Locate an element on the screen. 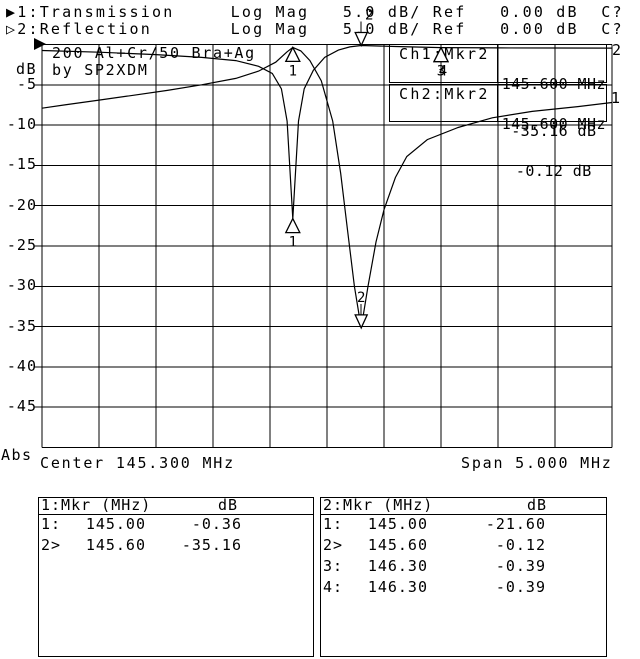  marker-value: -0.36 is located at coordinates (216, 524).